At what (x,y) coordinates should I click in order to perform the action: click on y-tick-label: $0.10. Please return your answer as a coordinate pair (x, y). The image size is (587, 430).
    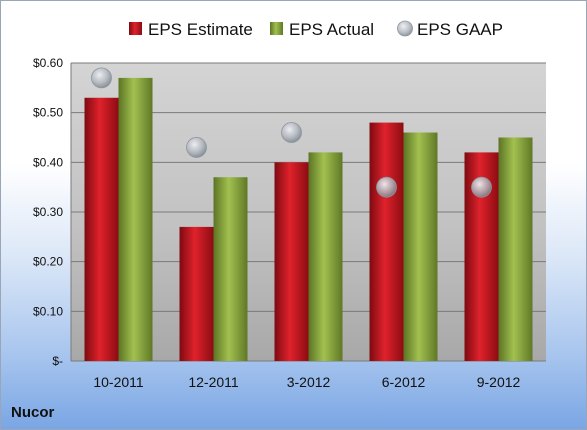
    Looking at the image, I should click on (48, 311).